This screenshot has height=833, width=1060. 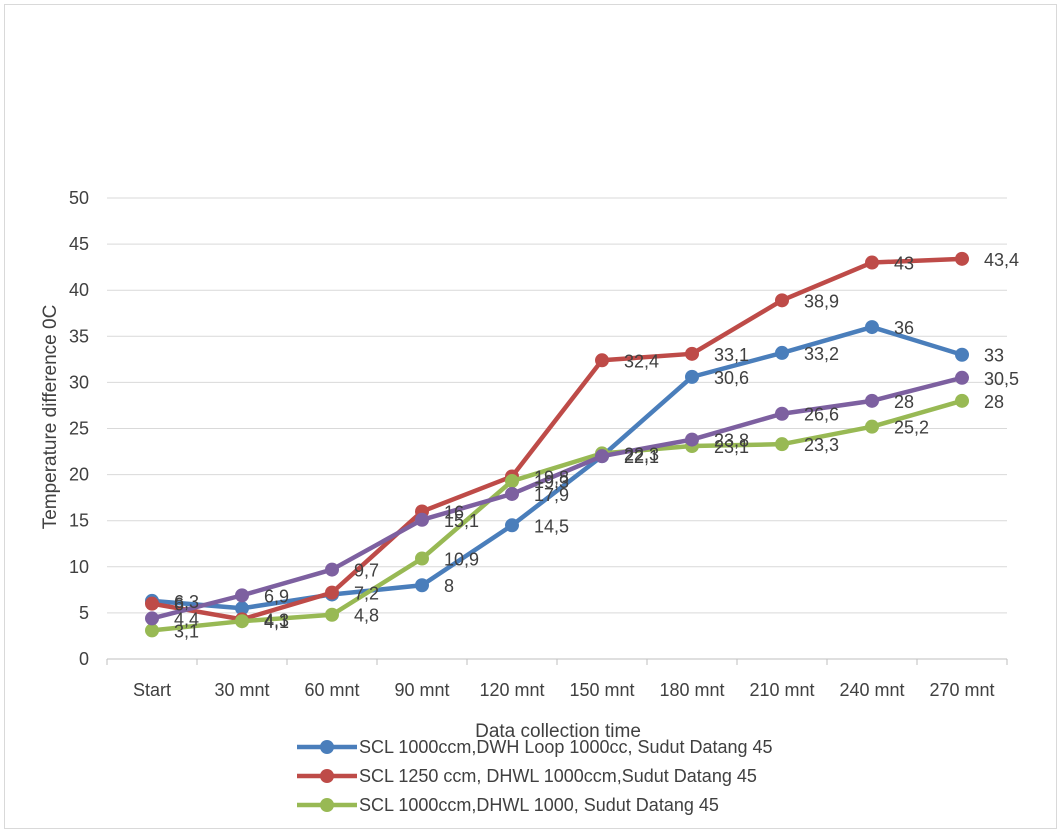 What do you see at coordinates (641, 457) in the screenshot?
I see `data-label: 22,1` at bounding box center [641, 457].